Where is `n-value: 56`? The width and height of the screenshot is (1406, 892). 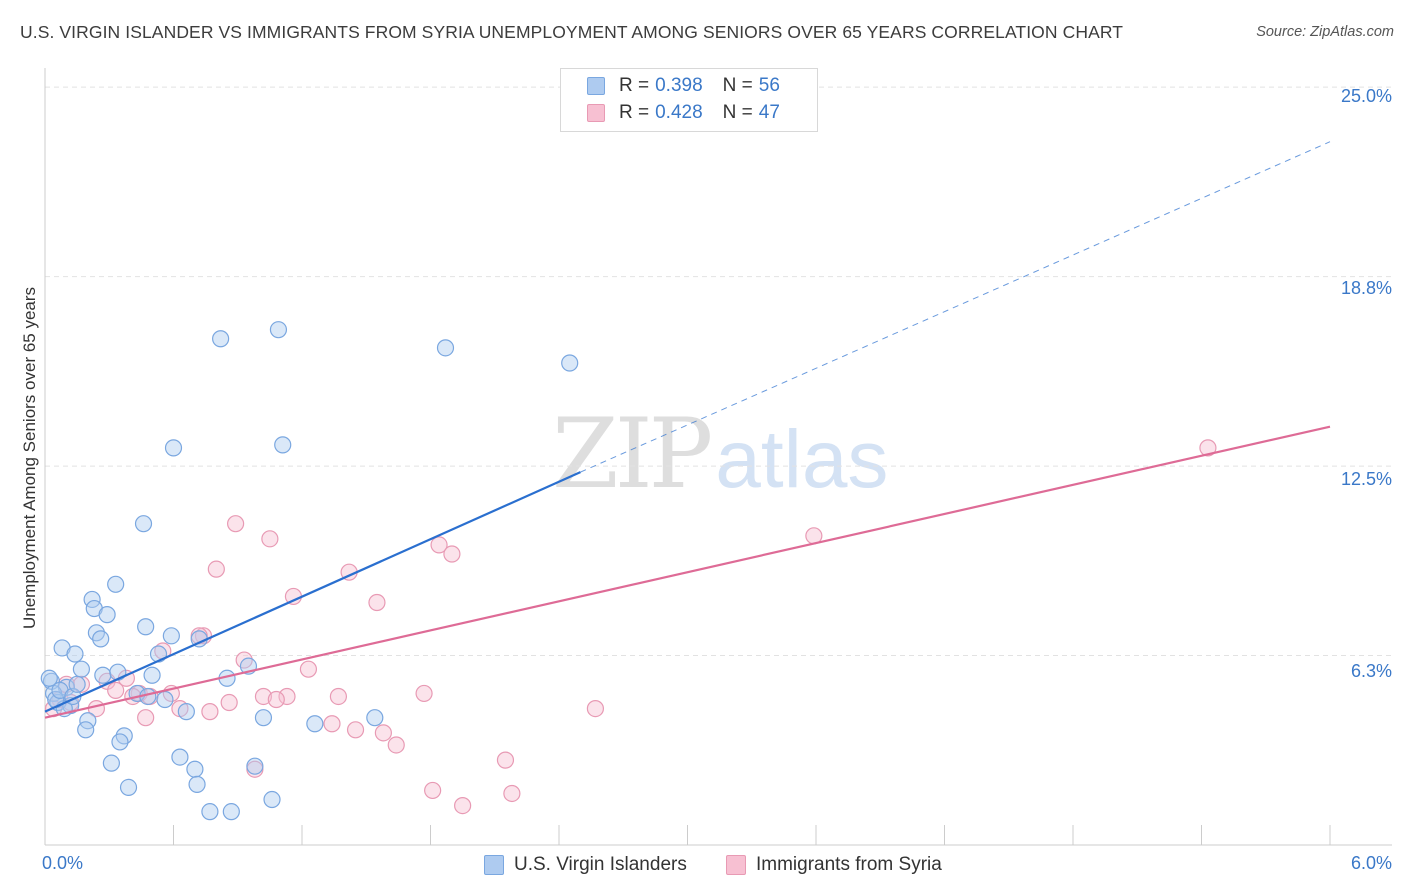 n-value: 56 is located at coordinates (769, 85).